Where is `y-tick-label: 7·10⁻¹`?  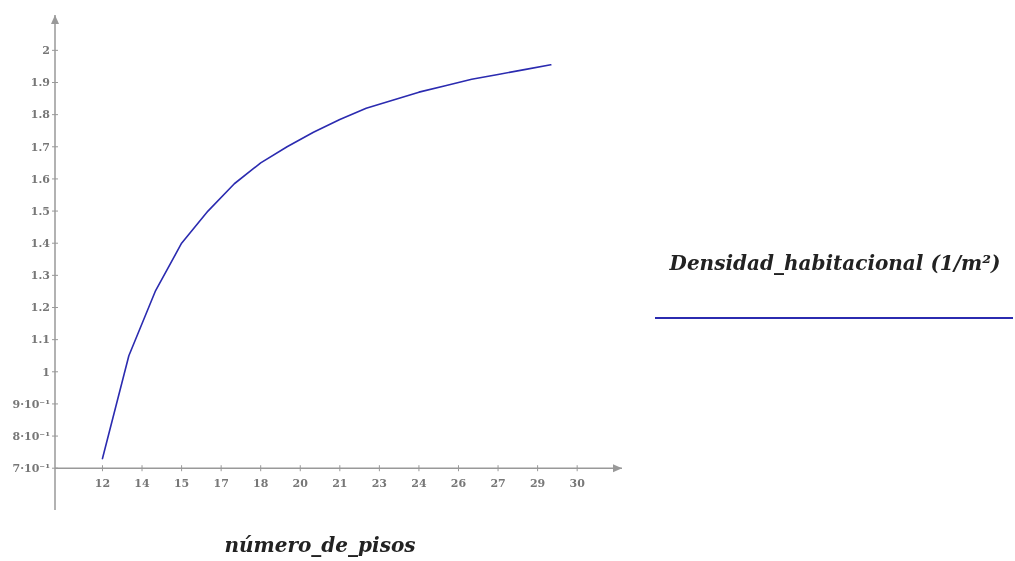
y-tick-label: 7·10⁻¹ is located at coordinates (31, 469).